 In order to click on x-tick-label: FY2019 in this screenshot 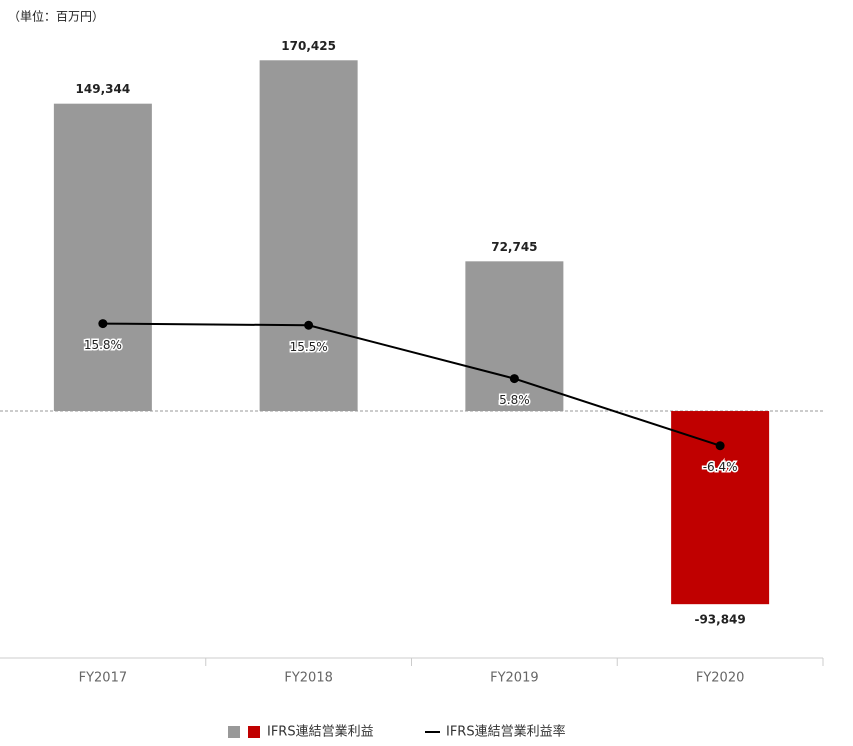, I will do `click(514, 678)`.